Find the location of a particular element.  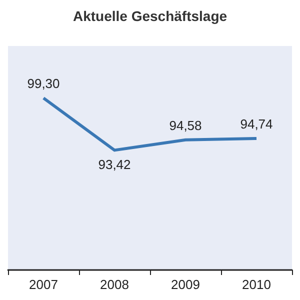

x-tick-label: 2007 is located at coordinates (43, 284).